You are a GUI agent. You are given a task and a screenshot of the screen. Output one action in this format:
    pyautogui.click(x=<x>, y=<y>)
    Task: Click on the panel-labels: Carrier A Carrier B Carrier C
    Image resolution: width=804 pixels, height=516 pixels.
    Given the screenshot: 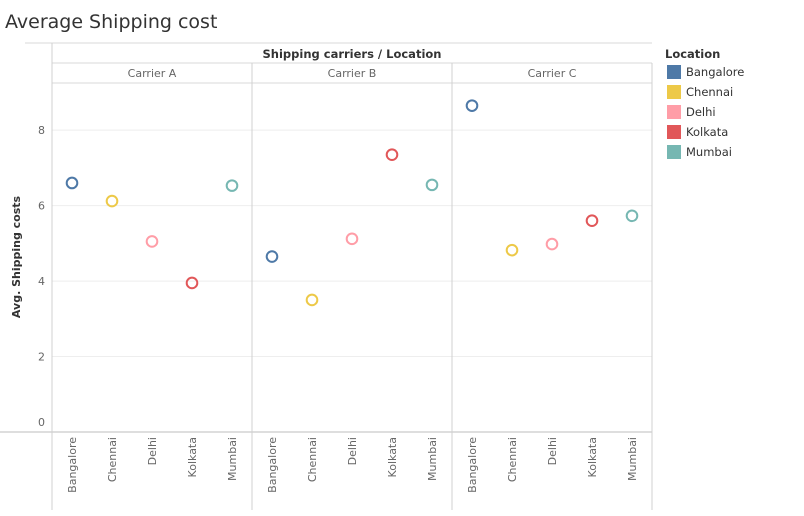 What is the action you would take?
    pyautogui.click(x=352, y=73)
    